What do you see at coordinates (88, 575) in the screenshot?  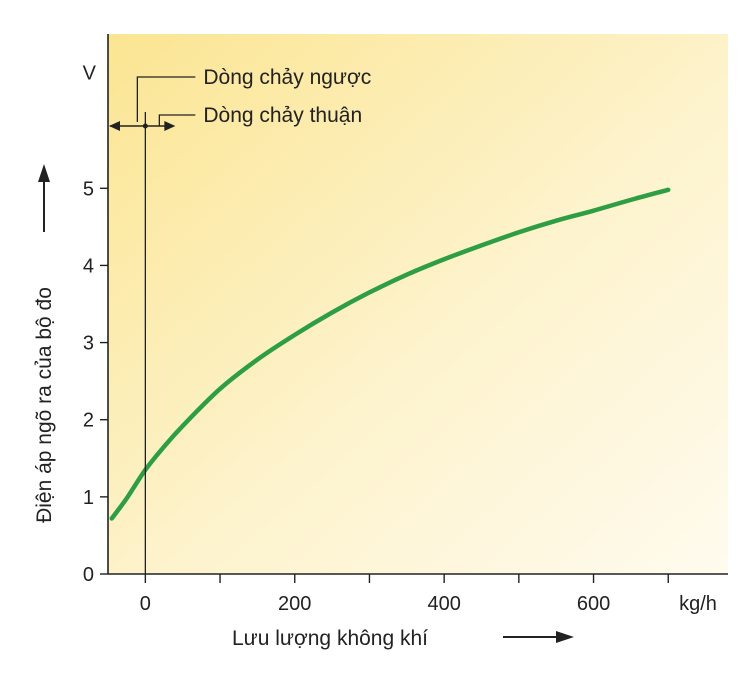 I see `y-tick-label: 0` at bounding box center [88, 575].